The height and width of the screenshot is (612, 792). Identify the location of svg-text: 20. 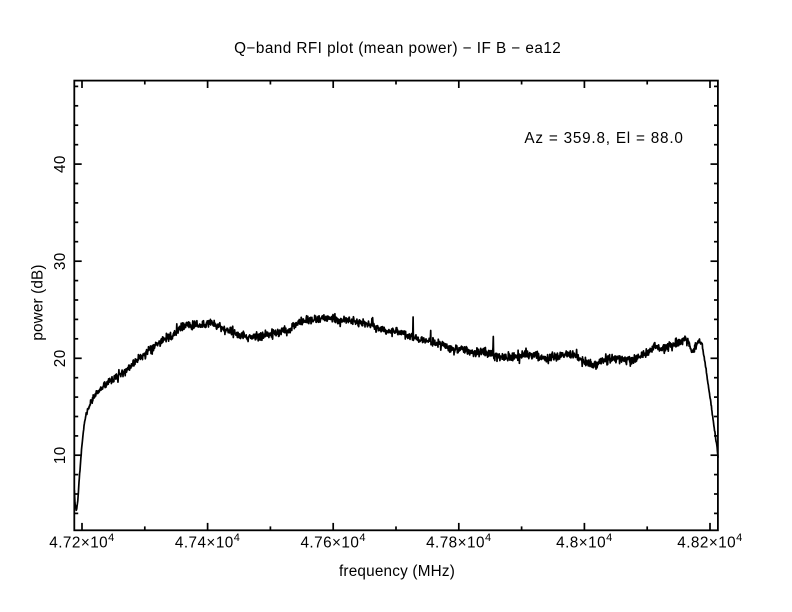
(60, 358).